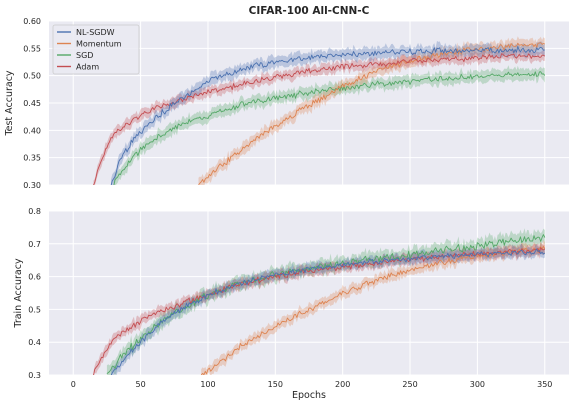 Image resolution: width=582 pixels, height=411 pixels. Describe the element at coordinates (342, 384) in the screenshot. I see `x-tick-label: 200` at that location.